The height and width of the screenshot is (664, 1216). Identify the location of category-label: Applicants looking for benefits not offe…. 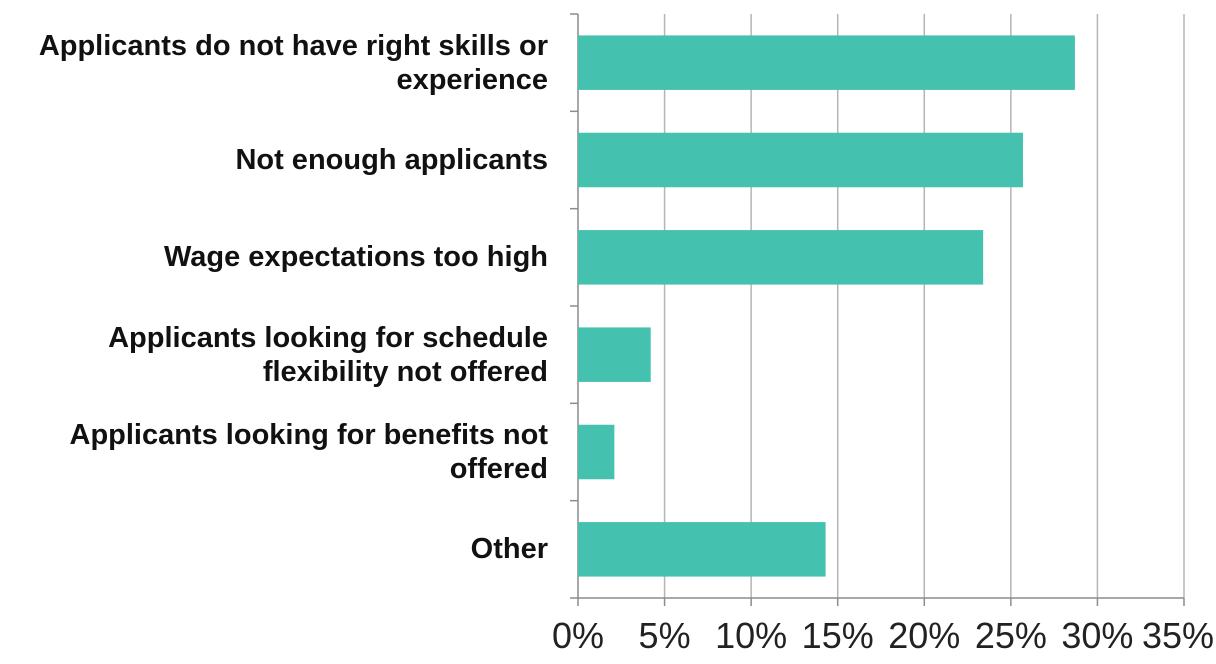
(309, 452).